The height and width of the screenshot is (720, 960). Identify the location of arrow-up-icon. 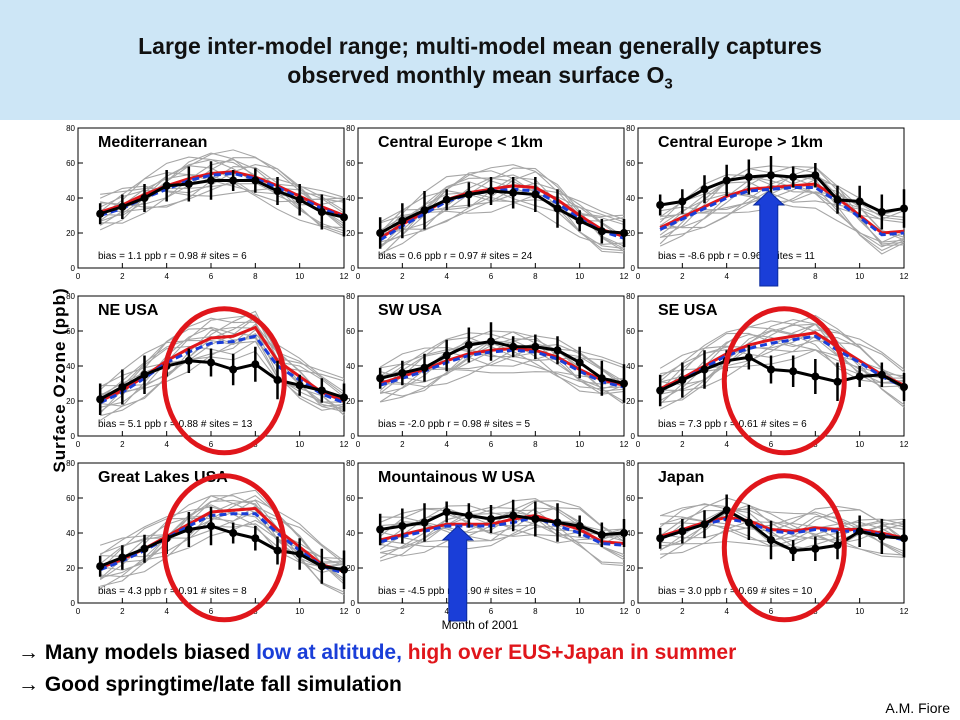
(458, 573).